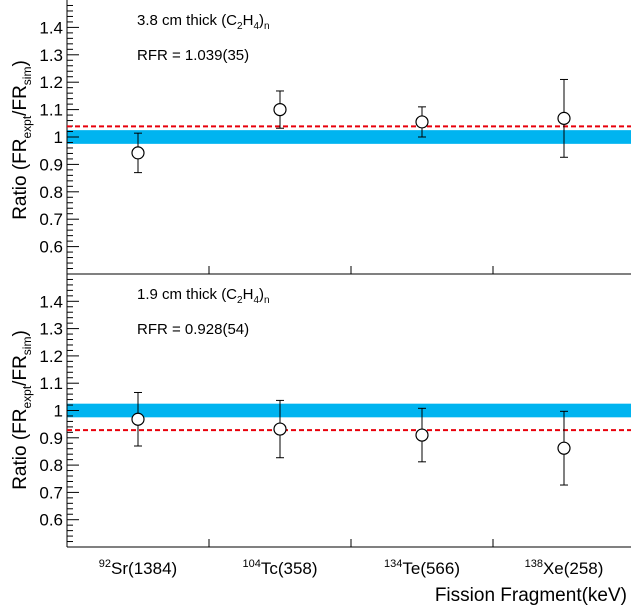 Image resolution: width=631 pixels, height=610 pixels. What do you see at coordinates (193, 55) in the screenshot?
I see `top-rfr-annotation: RFR = 1.039(35)` at bounding box center [193, 55].